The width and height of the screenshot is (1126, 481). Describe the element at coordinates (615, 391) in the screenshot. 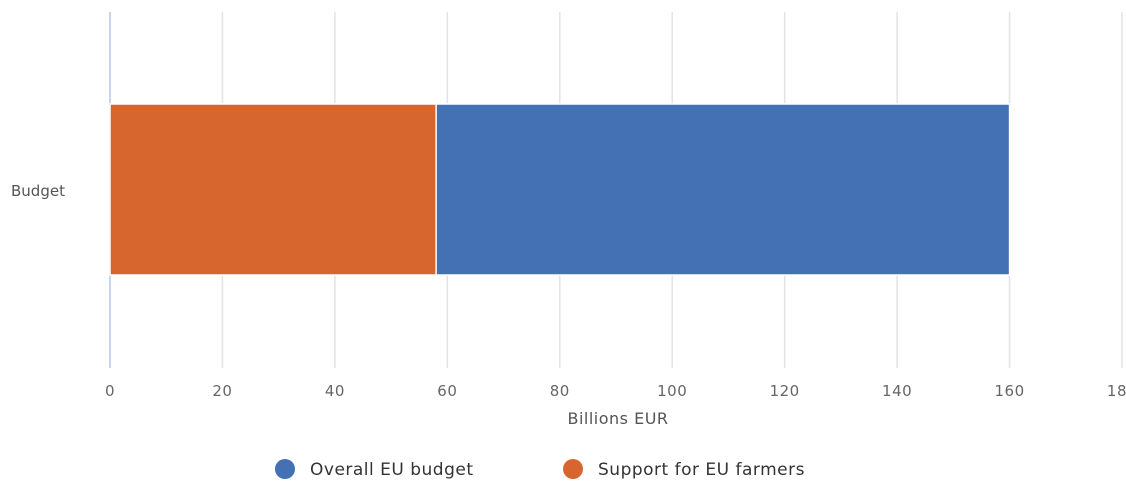

I see `x-axis-tick-labels: 0 20 40 60 80 100 120 140 160 180` at that location.